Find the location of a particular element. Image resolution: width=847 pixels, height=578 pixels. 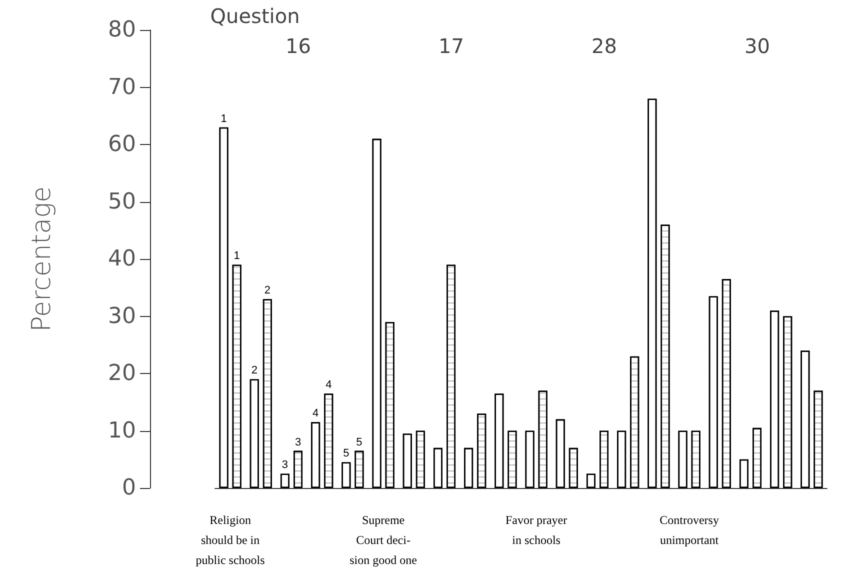

y-tick-label: 30 is located at coordinates (122, 316).